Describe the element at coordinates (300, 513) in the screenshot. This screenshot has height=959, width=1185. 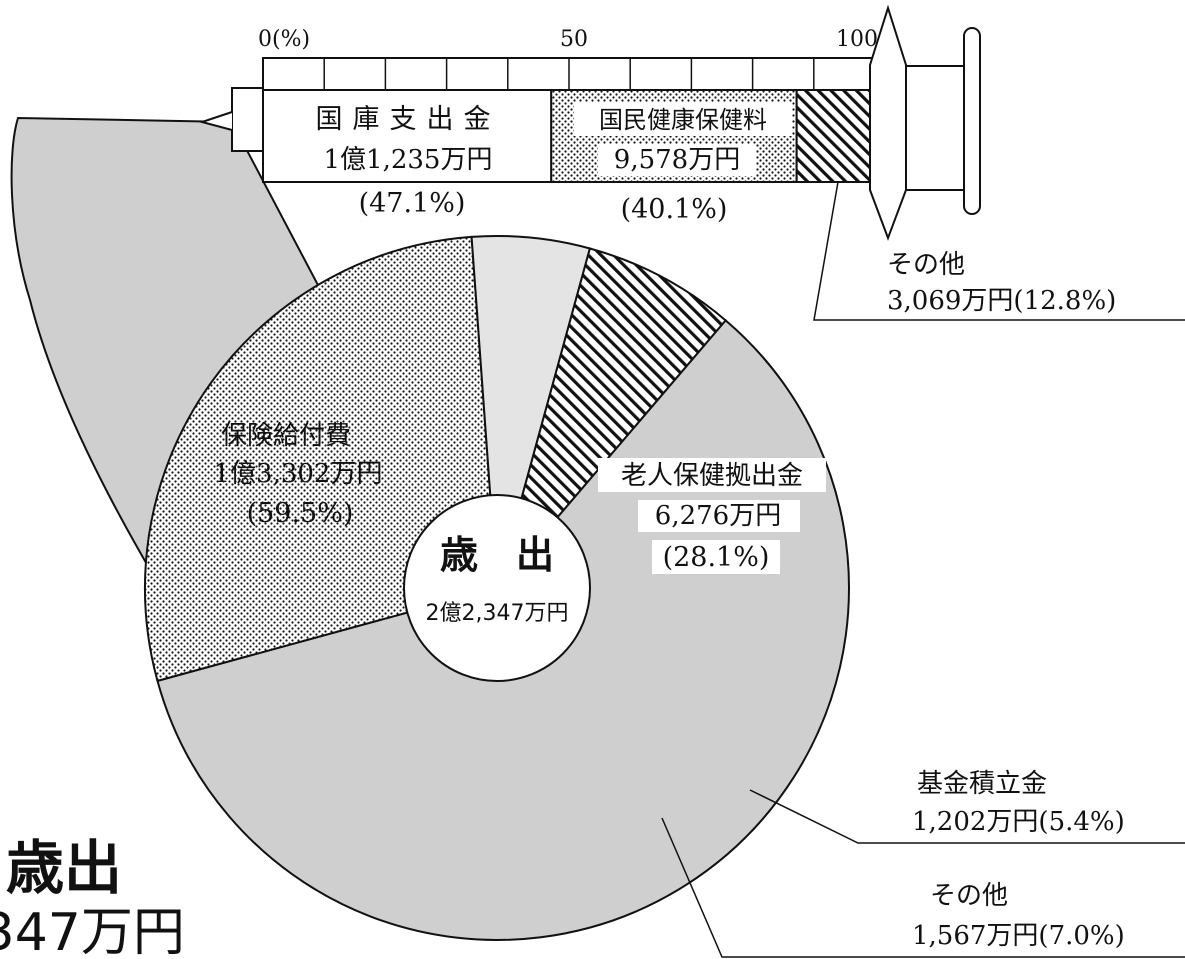
I see `pie-label-hoken-percent: (59.5%)` at that location.